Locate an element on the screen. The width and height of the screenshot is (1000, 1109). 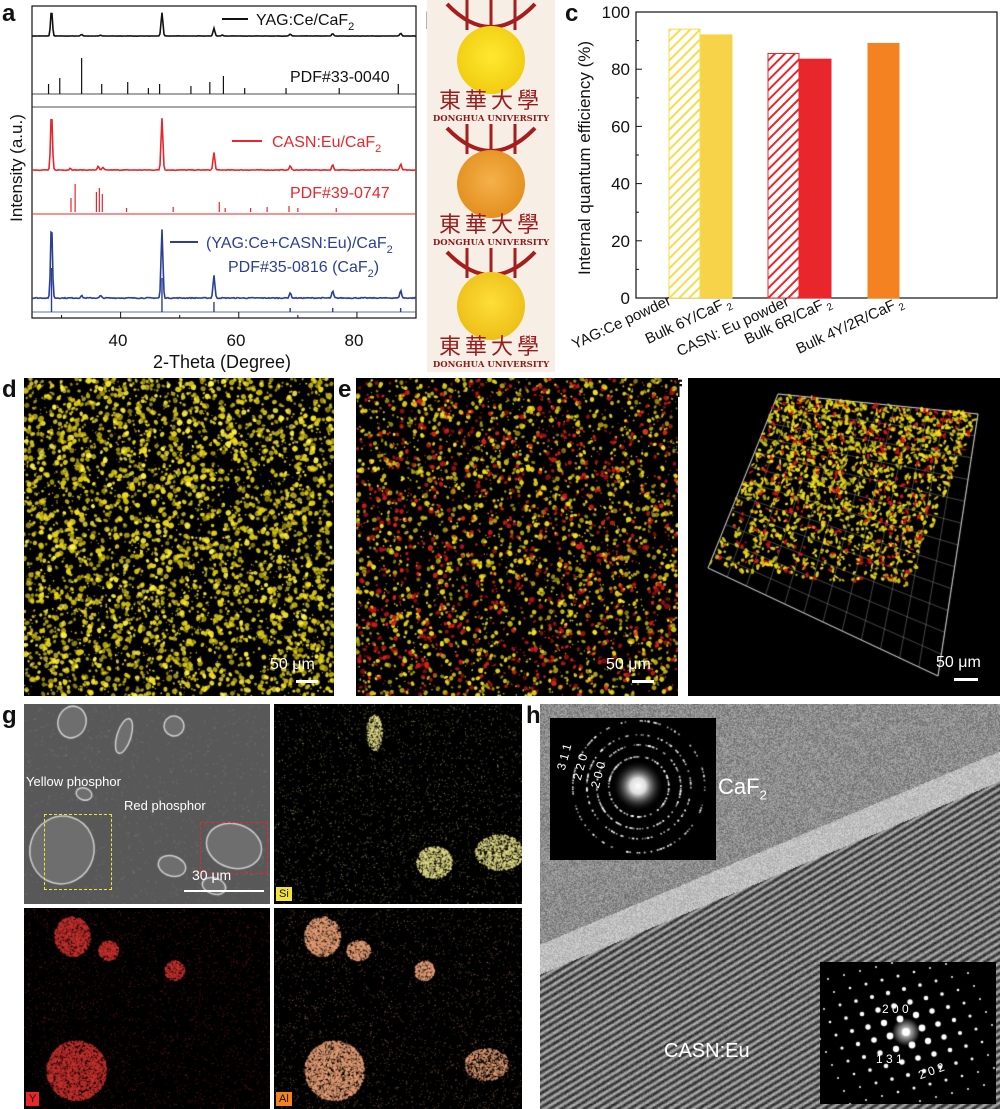
xrd-xtick-60: 60 is located at coordinates (236, 340).